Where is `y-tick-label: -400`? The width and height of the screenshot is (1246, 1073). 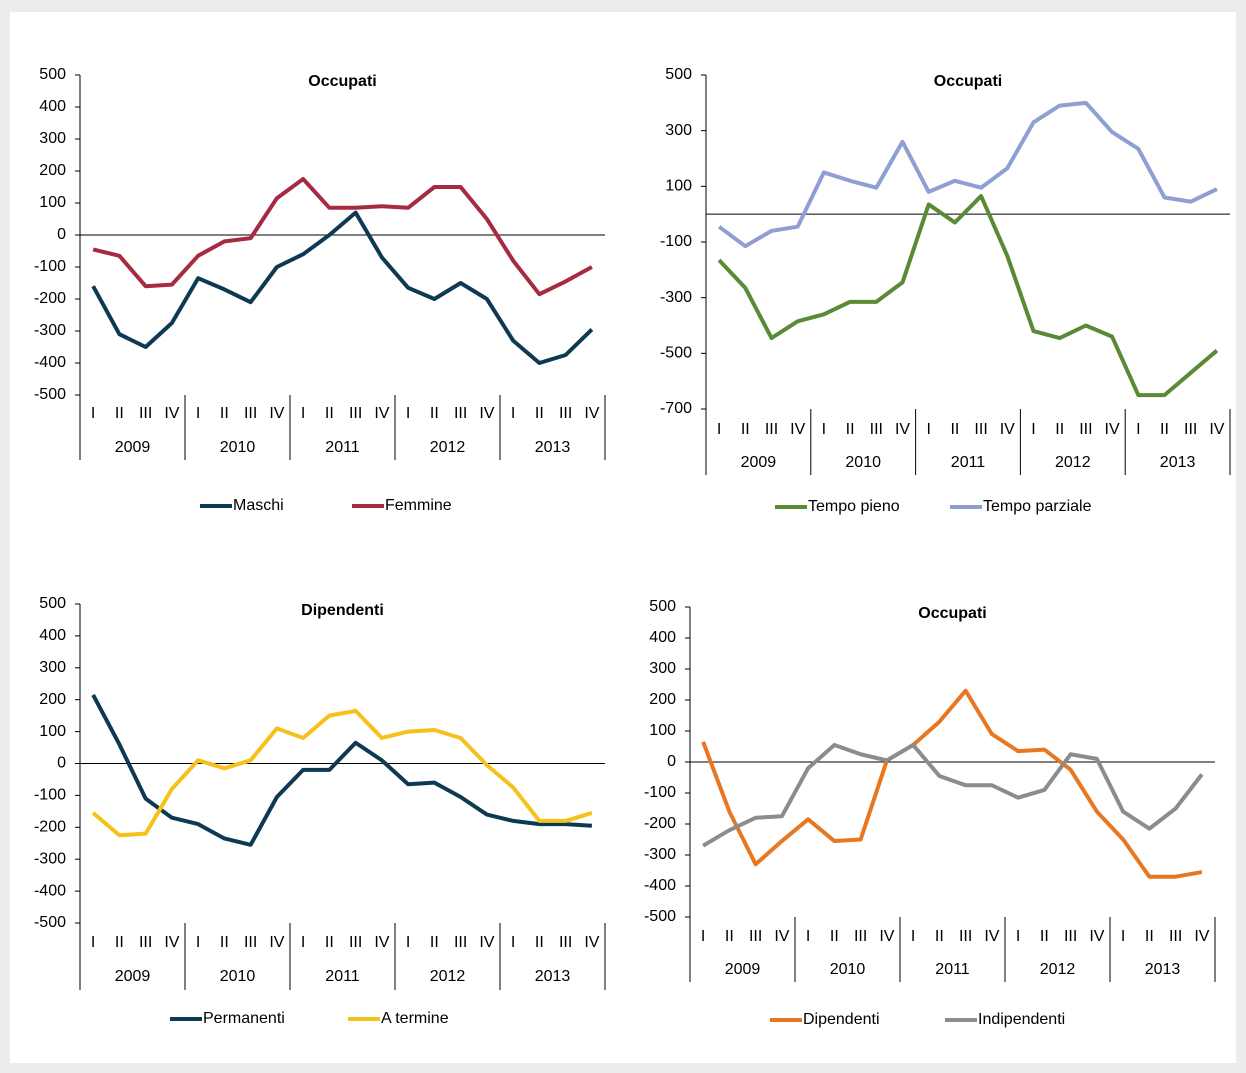
y-tick-label: -400 is located at coordinates (50, 362).